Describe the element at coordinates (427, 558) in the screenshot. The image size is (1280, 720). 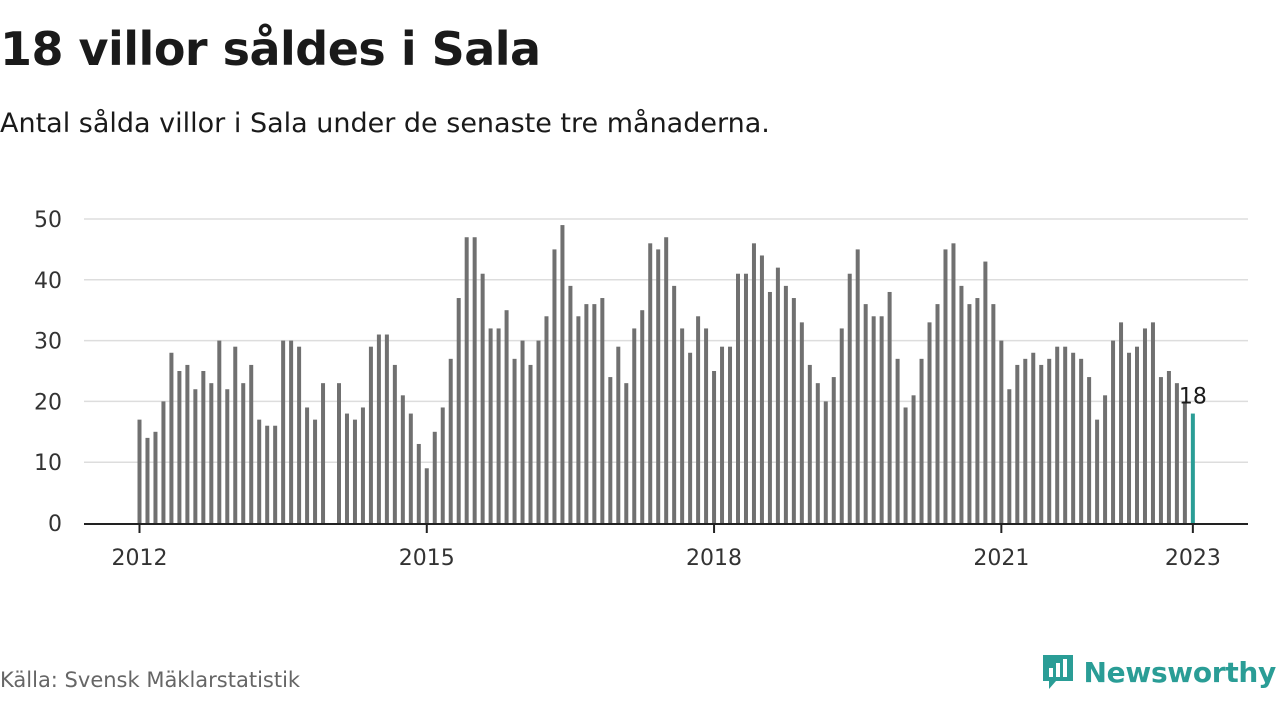
I see `x-tick-label: 2015` at that location.